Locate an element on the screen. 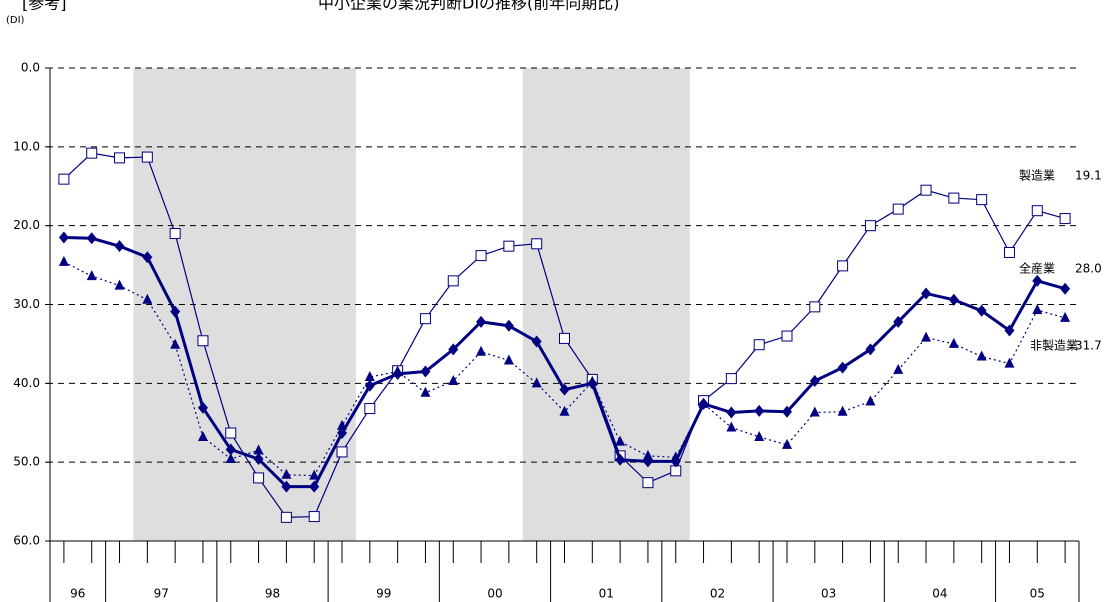 The height and width of the screenshot is (602, 1106). end-value-label: 28.0 is located at coordinates (1088, 269).